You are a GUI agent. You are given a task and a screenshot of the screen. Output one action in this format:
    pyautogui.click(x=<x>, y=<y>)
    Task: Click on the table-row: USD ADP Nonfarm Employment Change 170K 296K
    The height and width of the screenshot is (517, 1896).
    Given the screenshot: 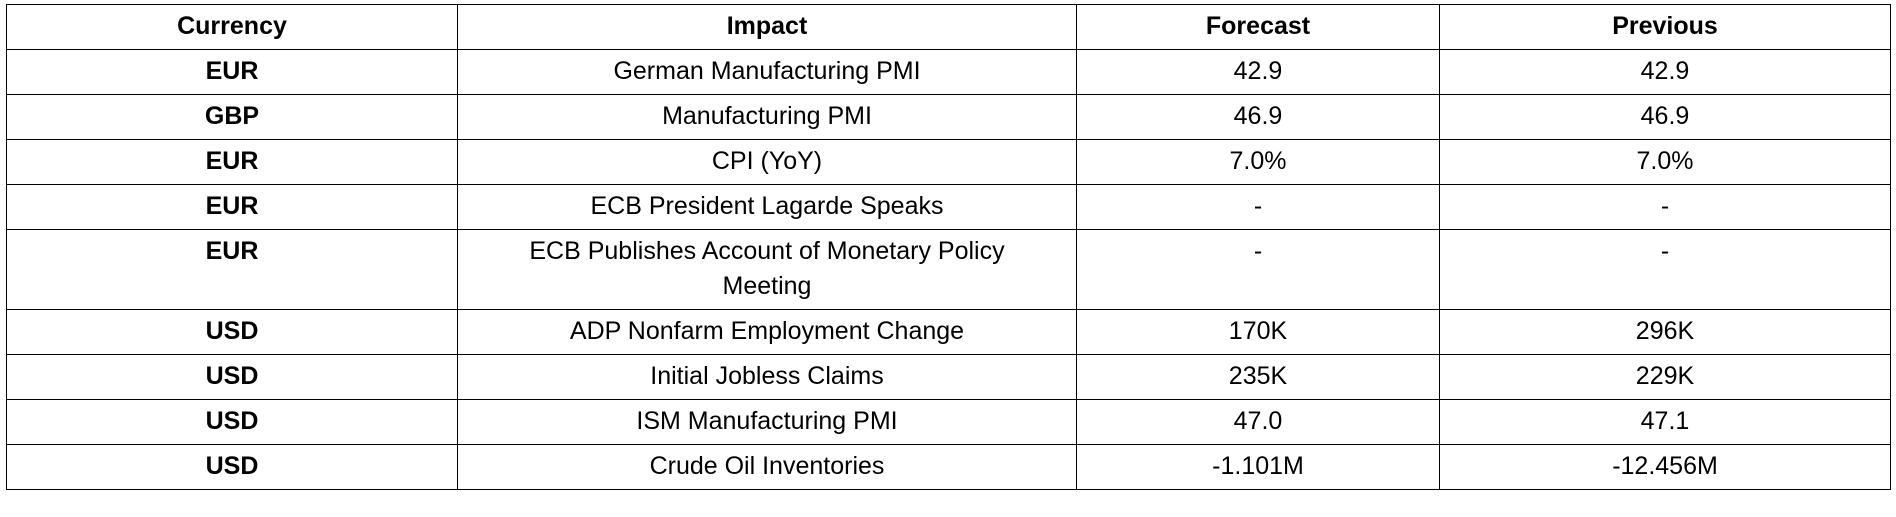 What is the action you would take?
    pyautogui.click(x=948, y=332)
    